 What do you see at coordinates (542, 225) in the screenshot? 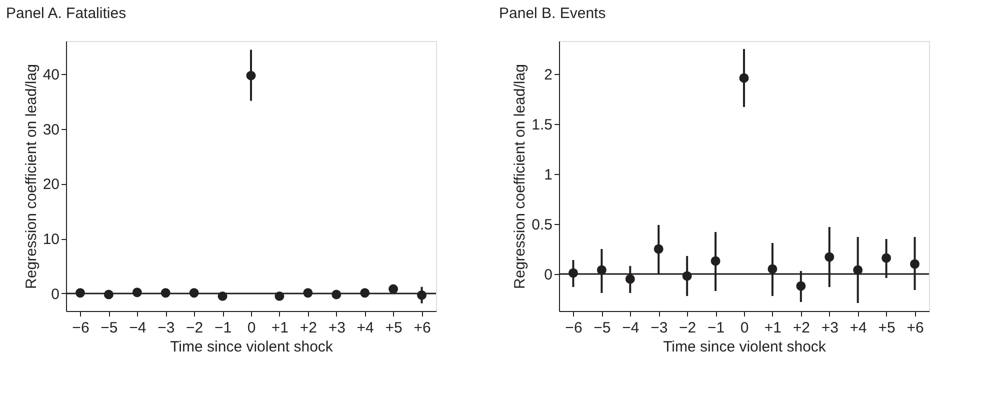
I see `y-tick-label: 0.5` at bounding box center [542, 225].